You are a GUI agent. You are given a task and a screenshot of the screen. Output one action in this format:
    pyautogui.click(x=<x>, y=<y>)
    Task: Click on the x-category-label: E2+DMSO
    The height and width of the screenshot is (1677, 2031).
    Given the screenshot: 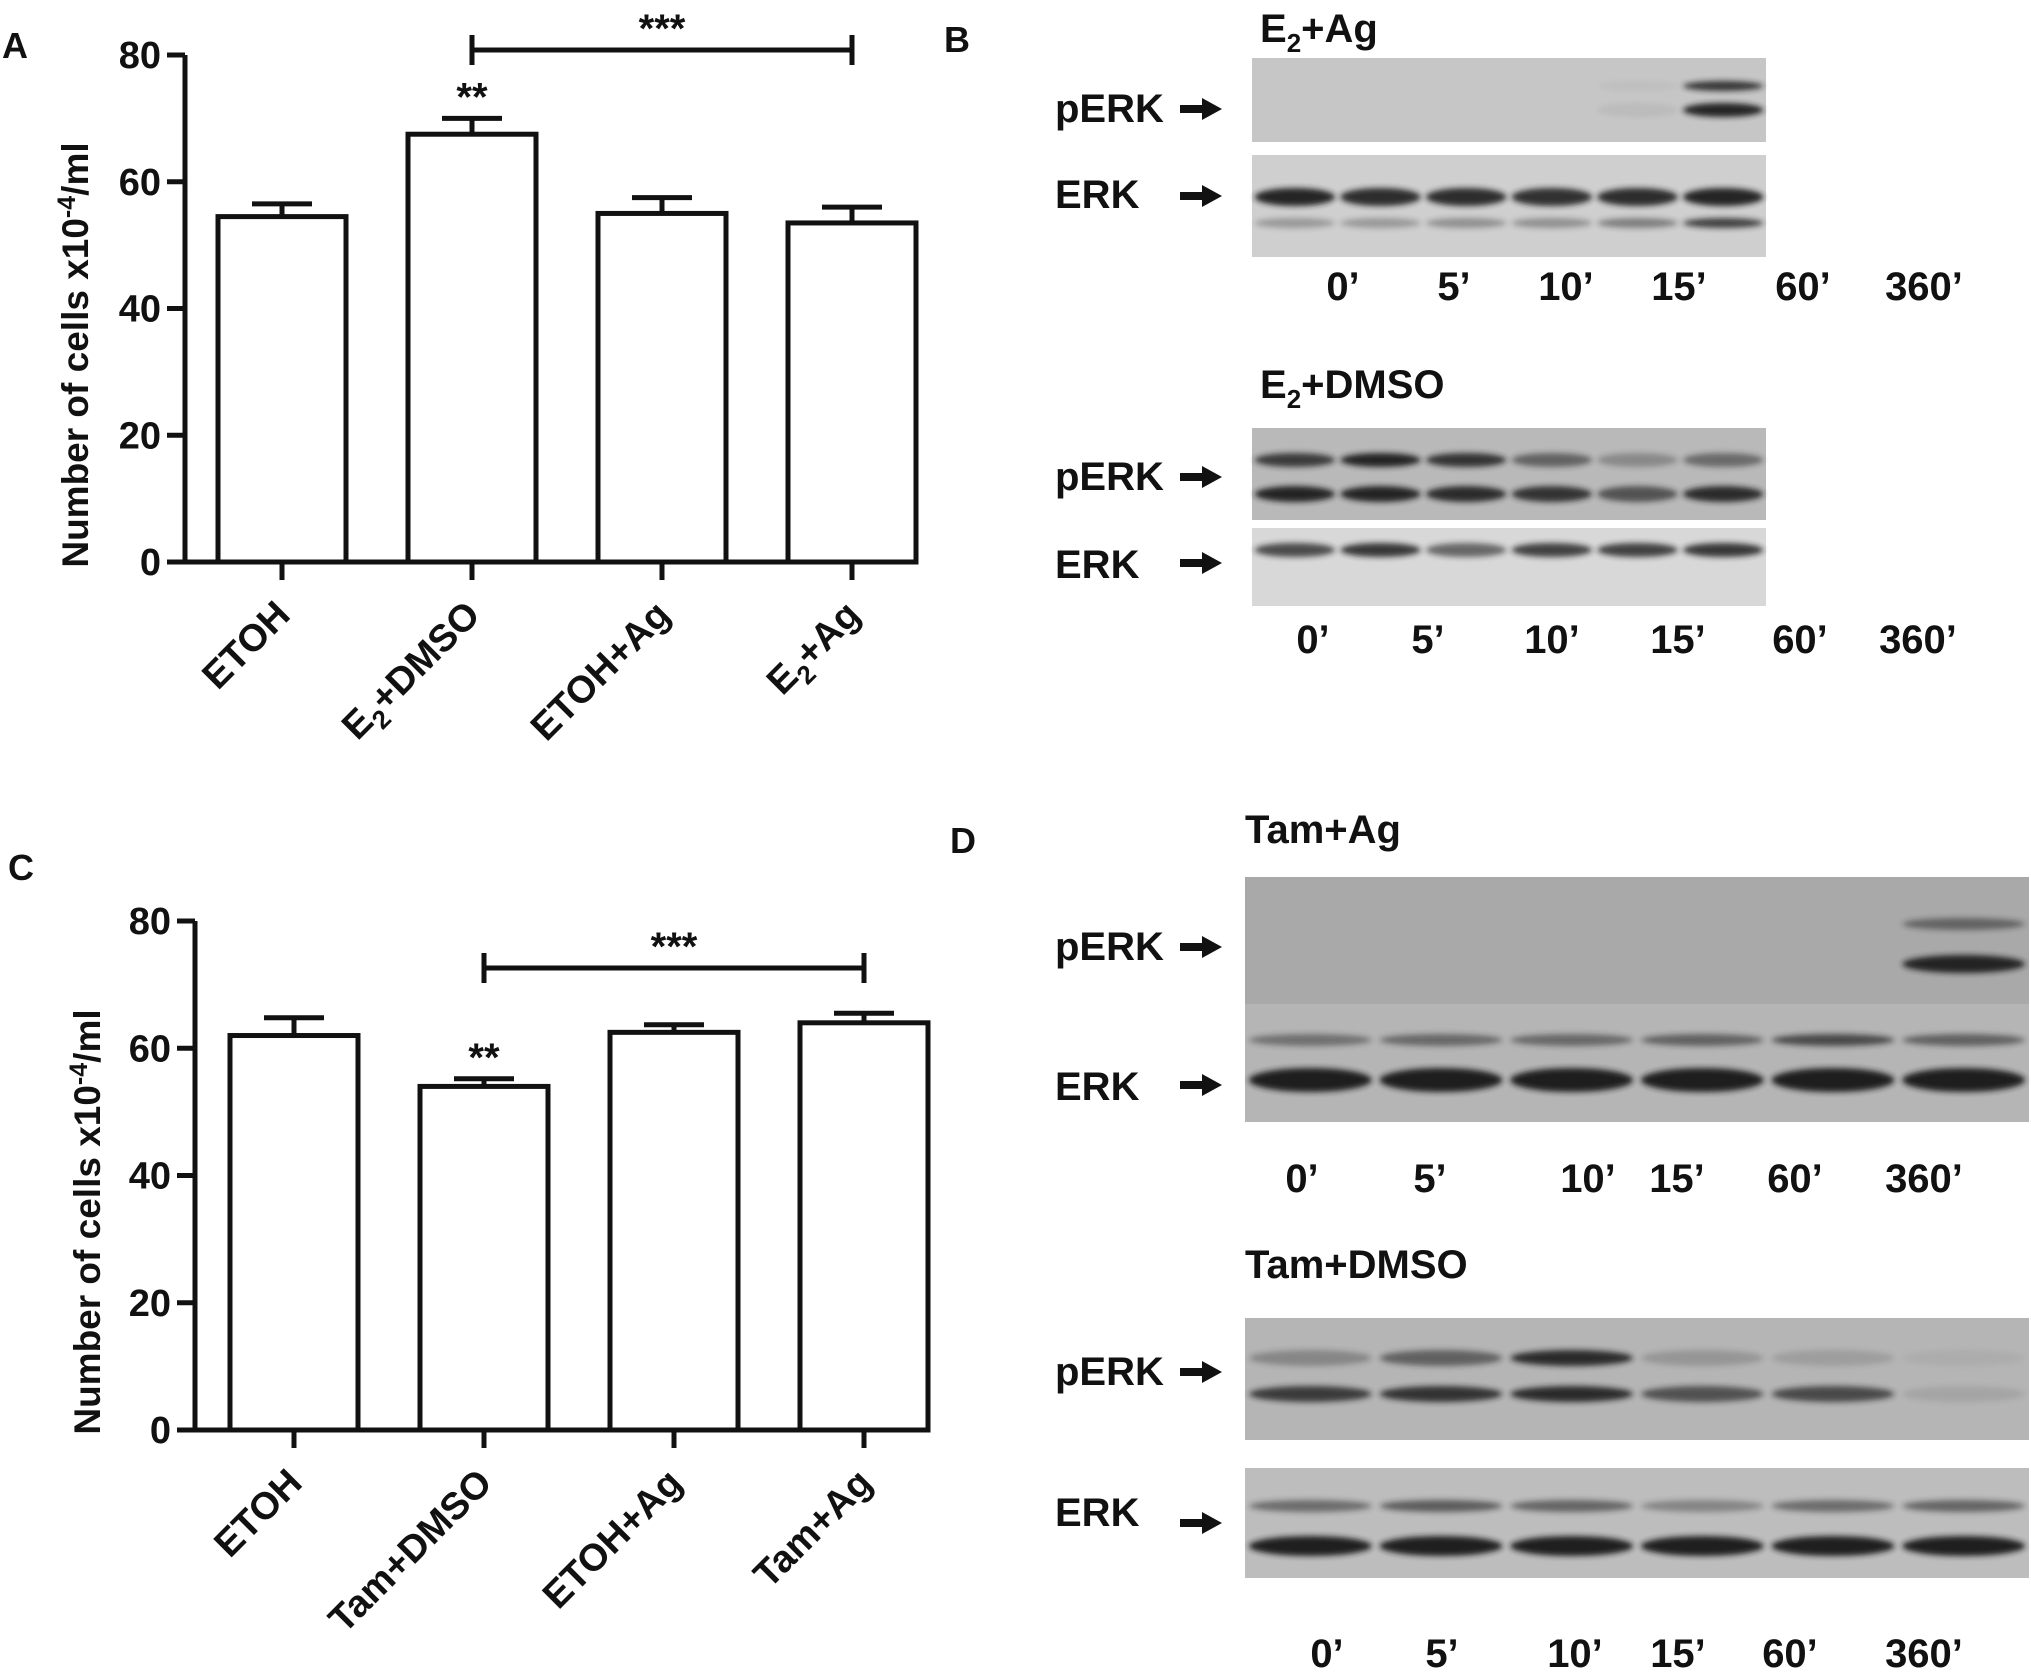 What is the action you would take?
    pyautogui.click(x=413, y=673)
    